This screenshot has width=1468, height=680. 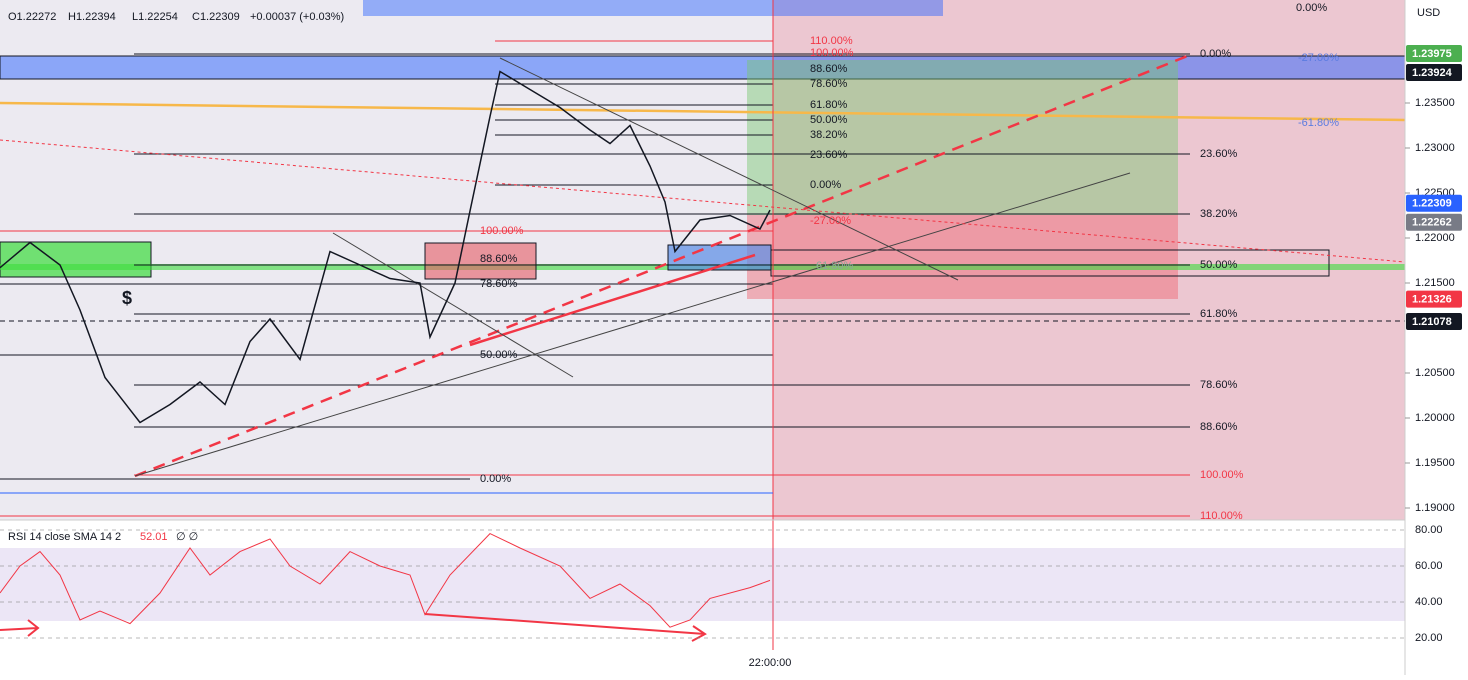 I want to click on zone-outline, so click(x=1050, y=263).